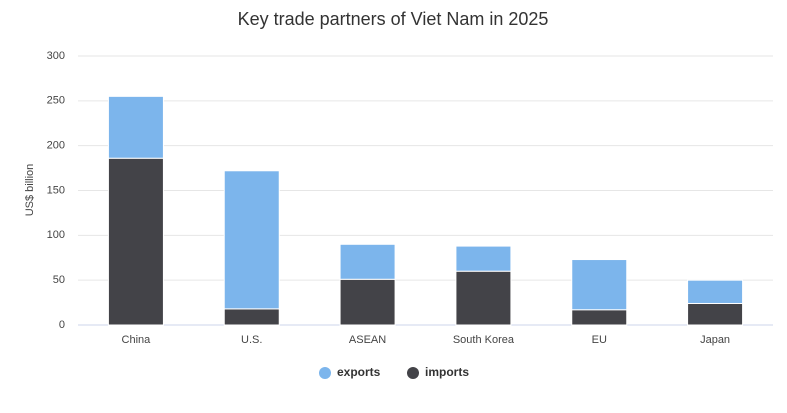 The height and width of the screenshot is (413, 787). Describe the element at coordinates (56, 235) in the screenshot. I see `y-tick-label: 100` at that location.